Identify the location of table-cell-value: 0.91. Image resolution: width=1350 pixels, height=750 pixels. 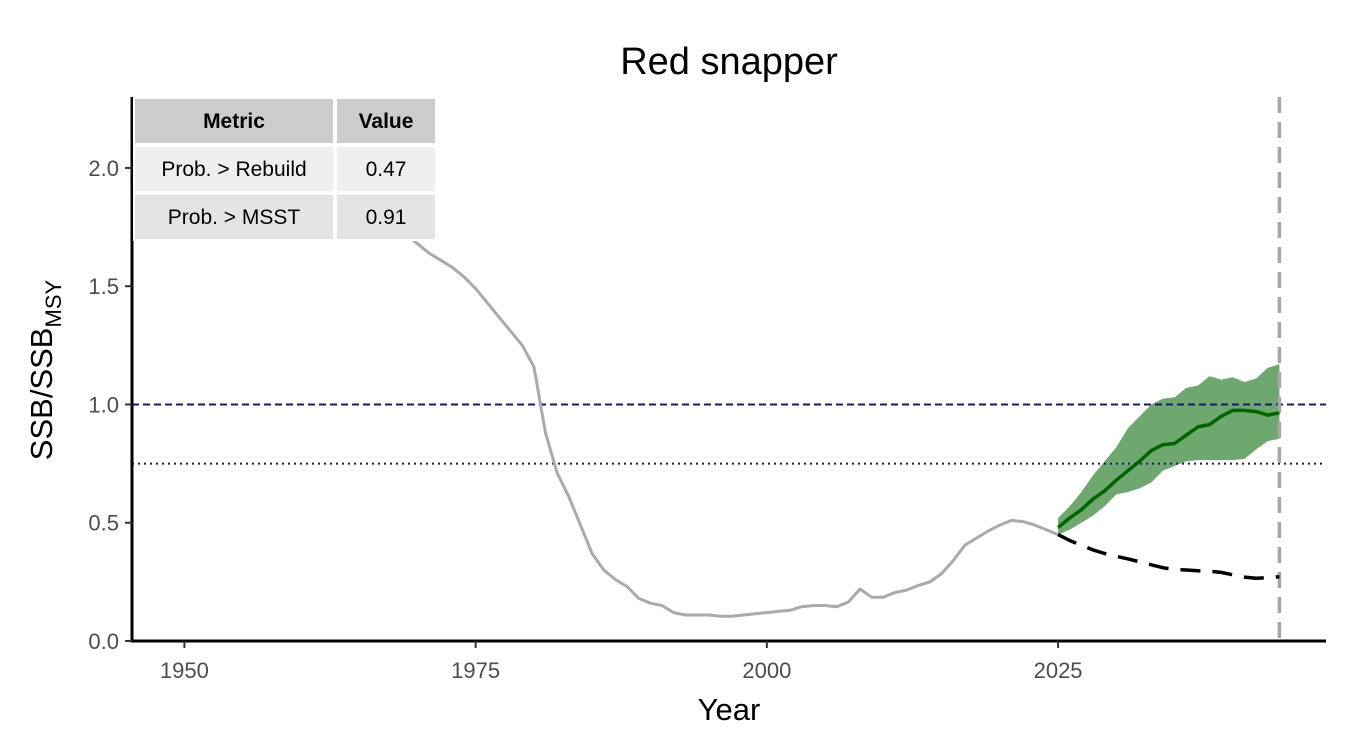
(386, 217).